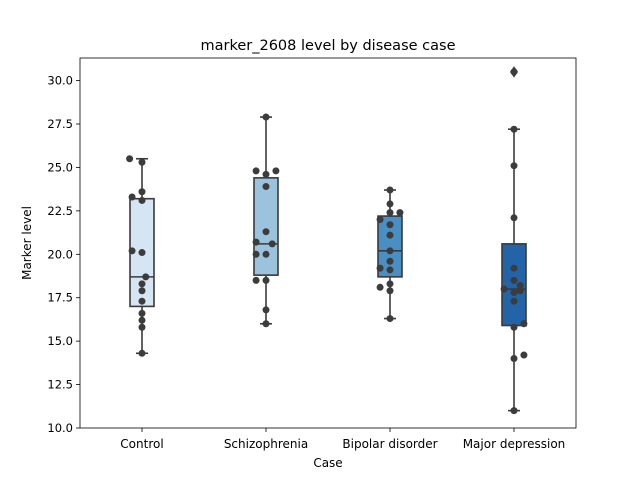 This screenshot has width=640, height=480. I want to click on x-tick-label: Bipolar disorder, so click(389, 444).